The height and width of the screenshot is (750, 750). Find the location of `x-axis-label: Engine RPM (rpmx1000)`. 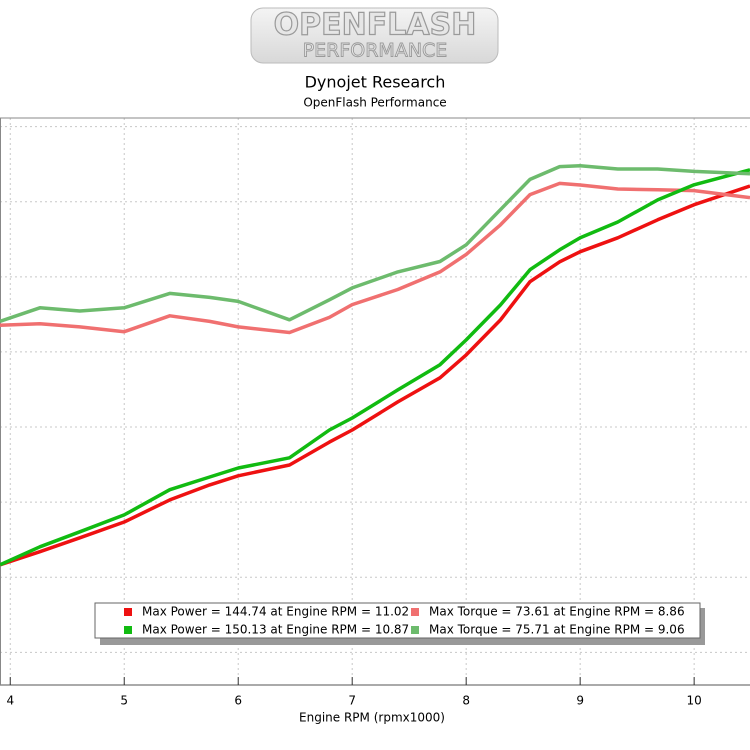

x-axis-label: Engine RPM (rpmx1000) is located at coordinates (372, 718).